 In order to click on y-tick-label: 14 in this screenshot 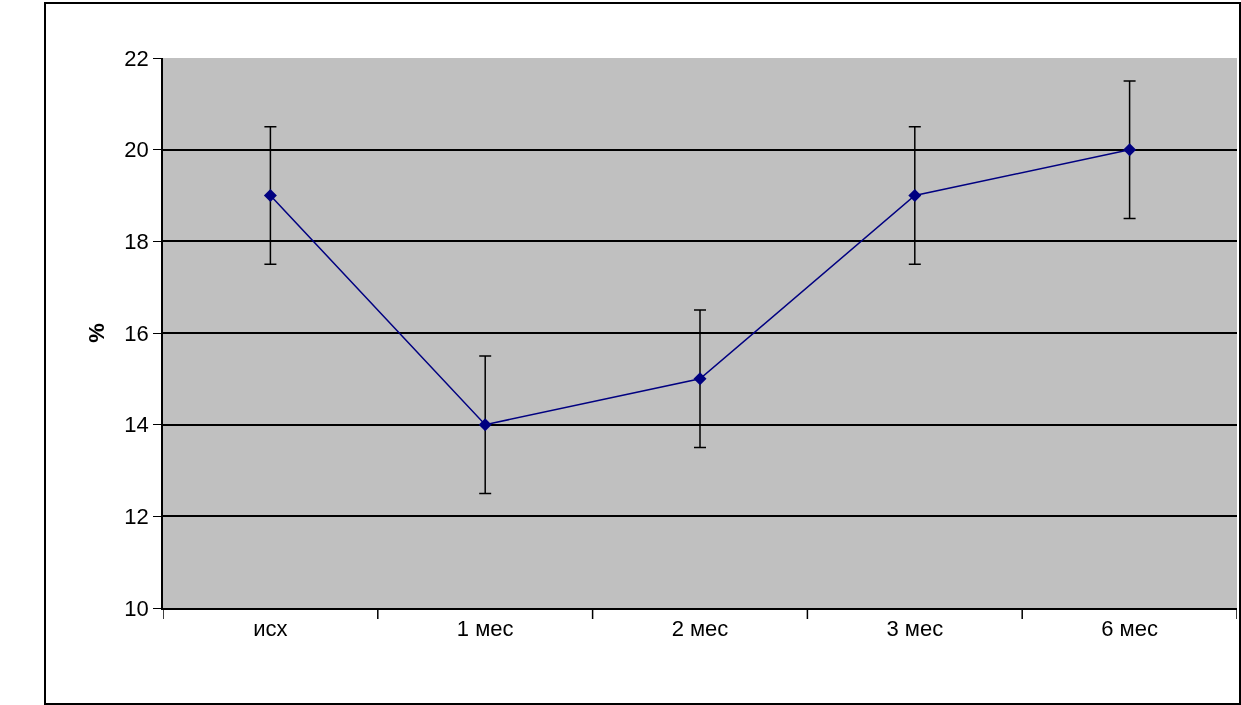, I will do `click(136, 425)`.